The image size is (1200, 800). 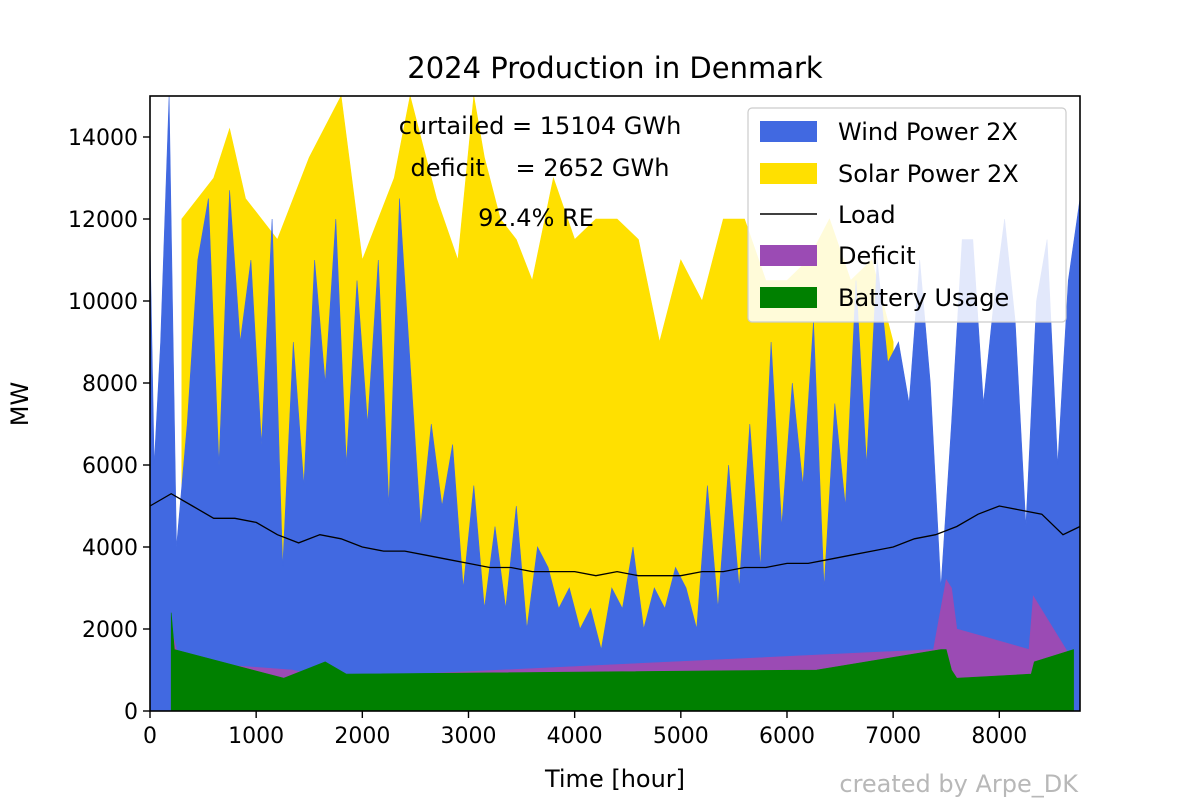 I want to click on legend-label-load: Load, so click(x=867, y=215).